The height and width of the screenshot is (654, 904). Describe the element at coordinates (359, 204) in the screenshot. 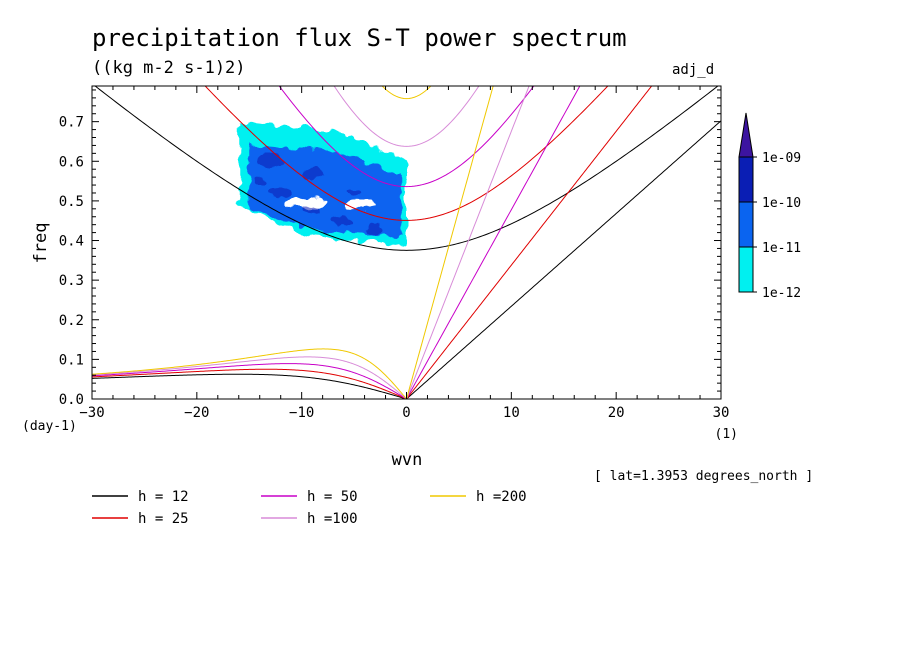

I see `power-hole` at that location.